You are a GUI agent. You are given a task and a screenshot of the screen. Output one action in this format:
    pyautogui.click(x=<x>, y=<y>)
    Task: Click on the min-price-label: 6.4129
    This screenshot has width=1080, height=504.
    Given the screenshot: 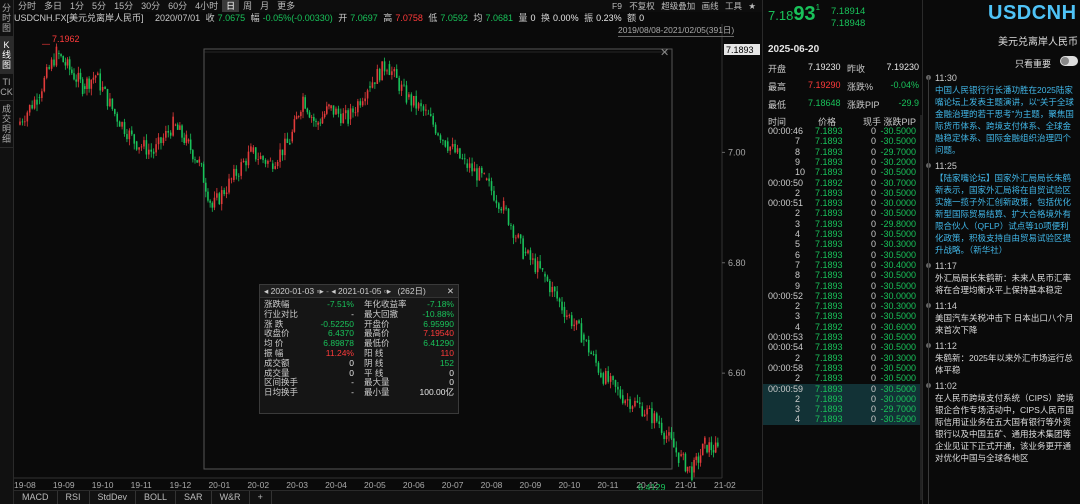 What is the action you would take?
    pyautogui.click(x=652, y=486)
    